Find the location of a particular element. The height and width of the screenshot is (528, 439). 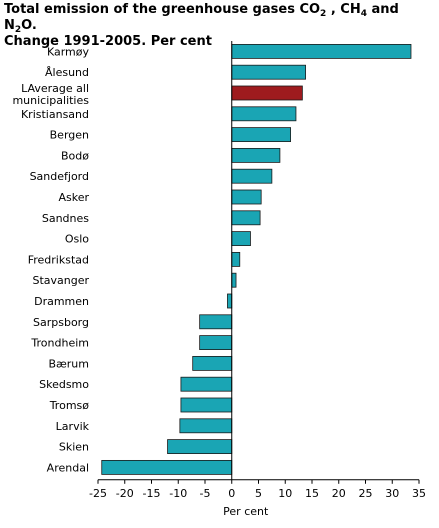

category-label-sandnes: Sandnes is located at coordinates (65, 218).